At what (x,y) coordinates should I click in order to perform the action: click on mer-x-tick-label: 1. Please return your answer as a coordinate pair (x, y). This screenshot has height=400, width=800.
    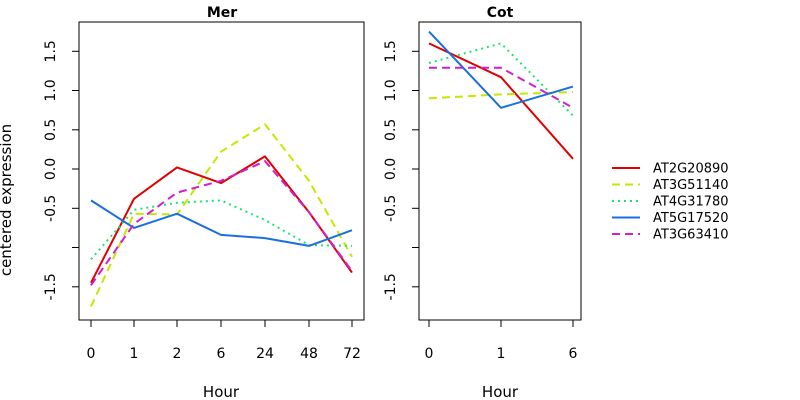
    Looking at the image, I should click on (134, 354).